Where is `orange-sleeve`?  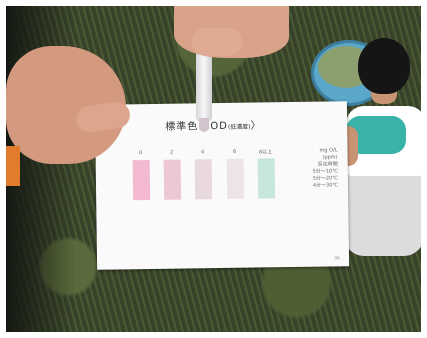
orange-sleeve is located at coordinates (13, 166).